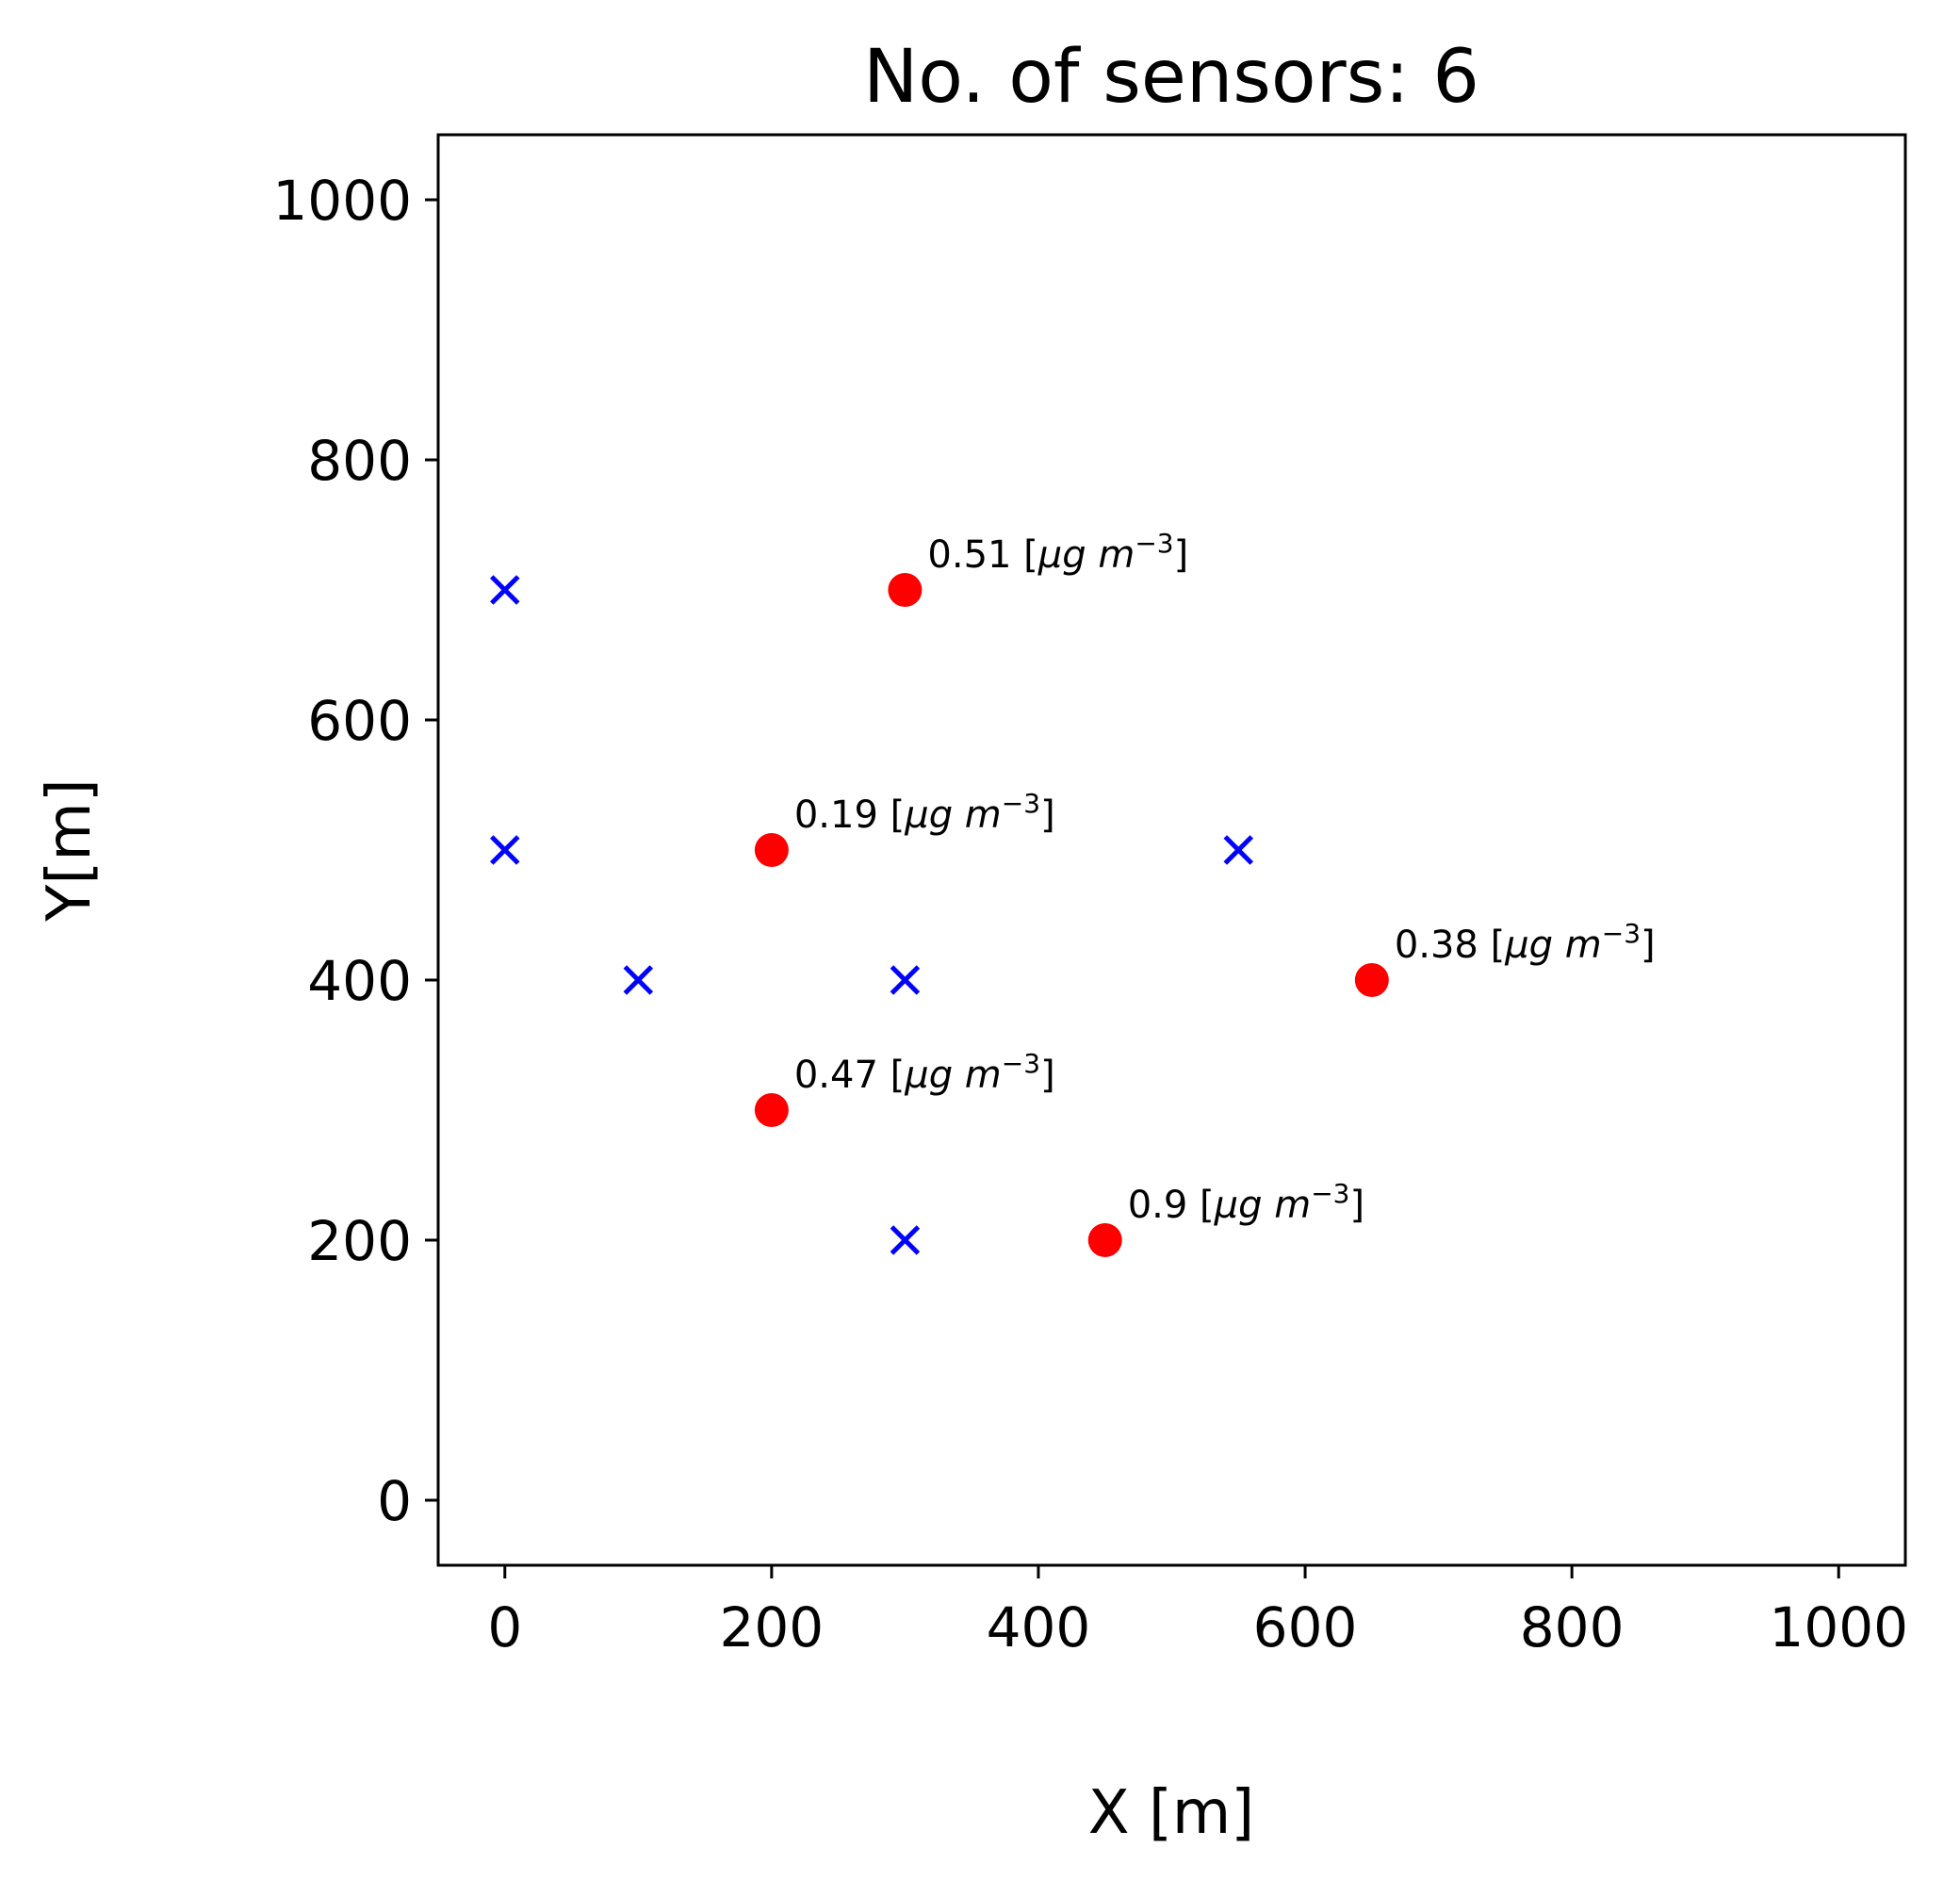 Image resolution: width=1960 pixels, height=1880 pixels. I want to click on concentration-label: 0.47 [μg m−3], so click(925, 1072).